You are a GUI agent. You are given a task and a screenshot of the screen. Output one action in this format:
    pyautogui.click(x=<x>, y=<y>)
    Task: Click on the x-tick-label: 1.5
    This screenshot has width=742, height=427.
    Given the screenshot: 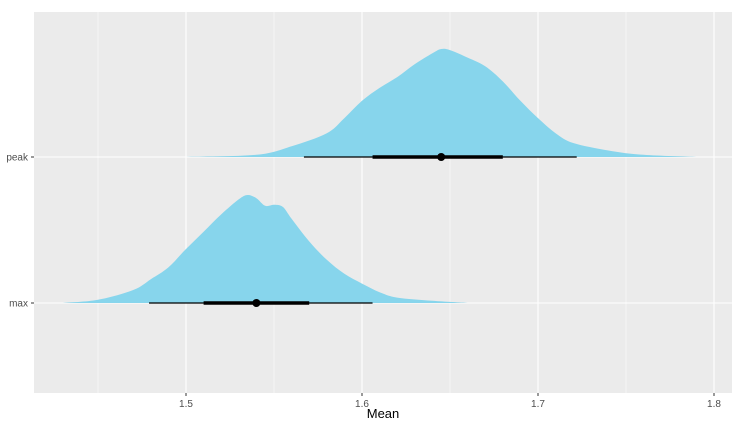 What is the action you would take?
    pyautogui.click(x=186, y=404)
    